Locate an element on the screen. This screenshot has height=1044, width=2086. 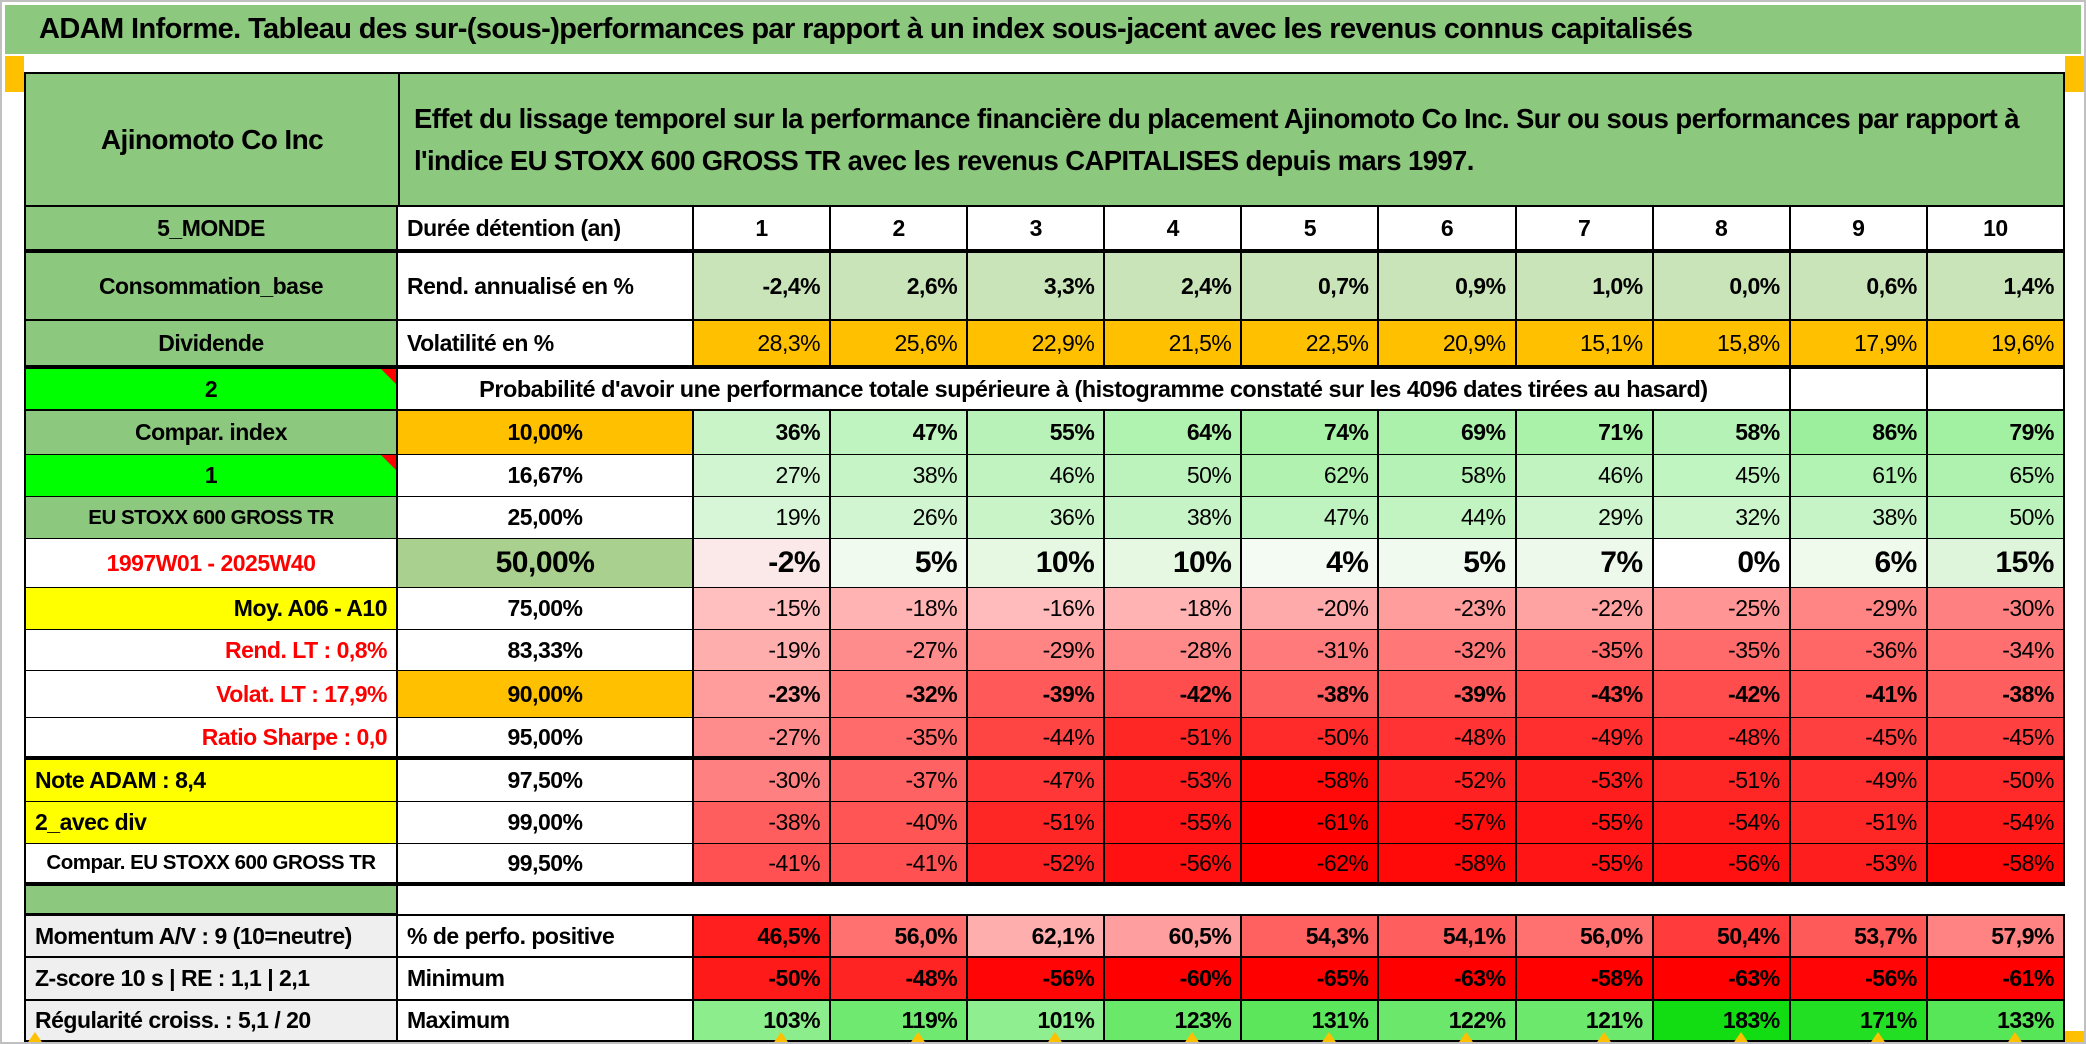
cell-p16-col5: 62% is located at coordinates (1311, 476).